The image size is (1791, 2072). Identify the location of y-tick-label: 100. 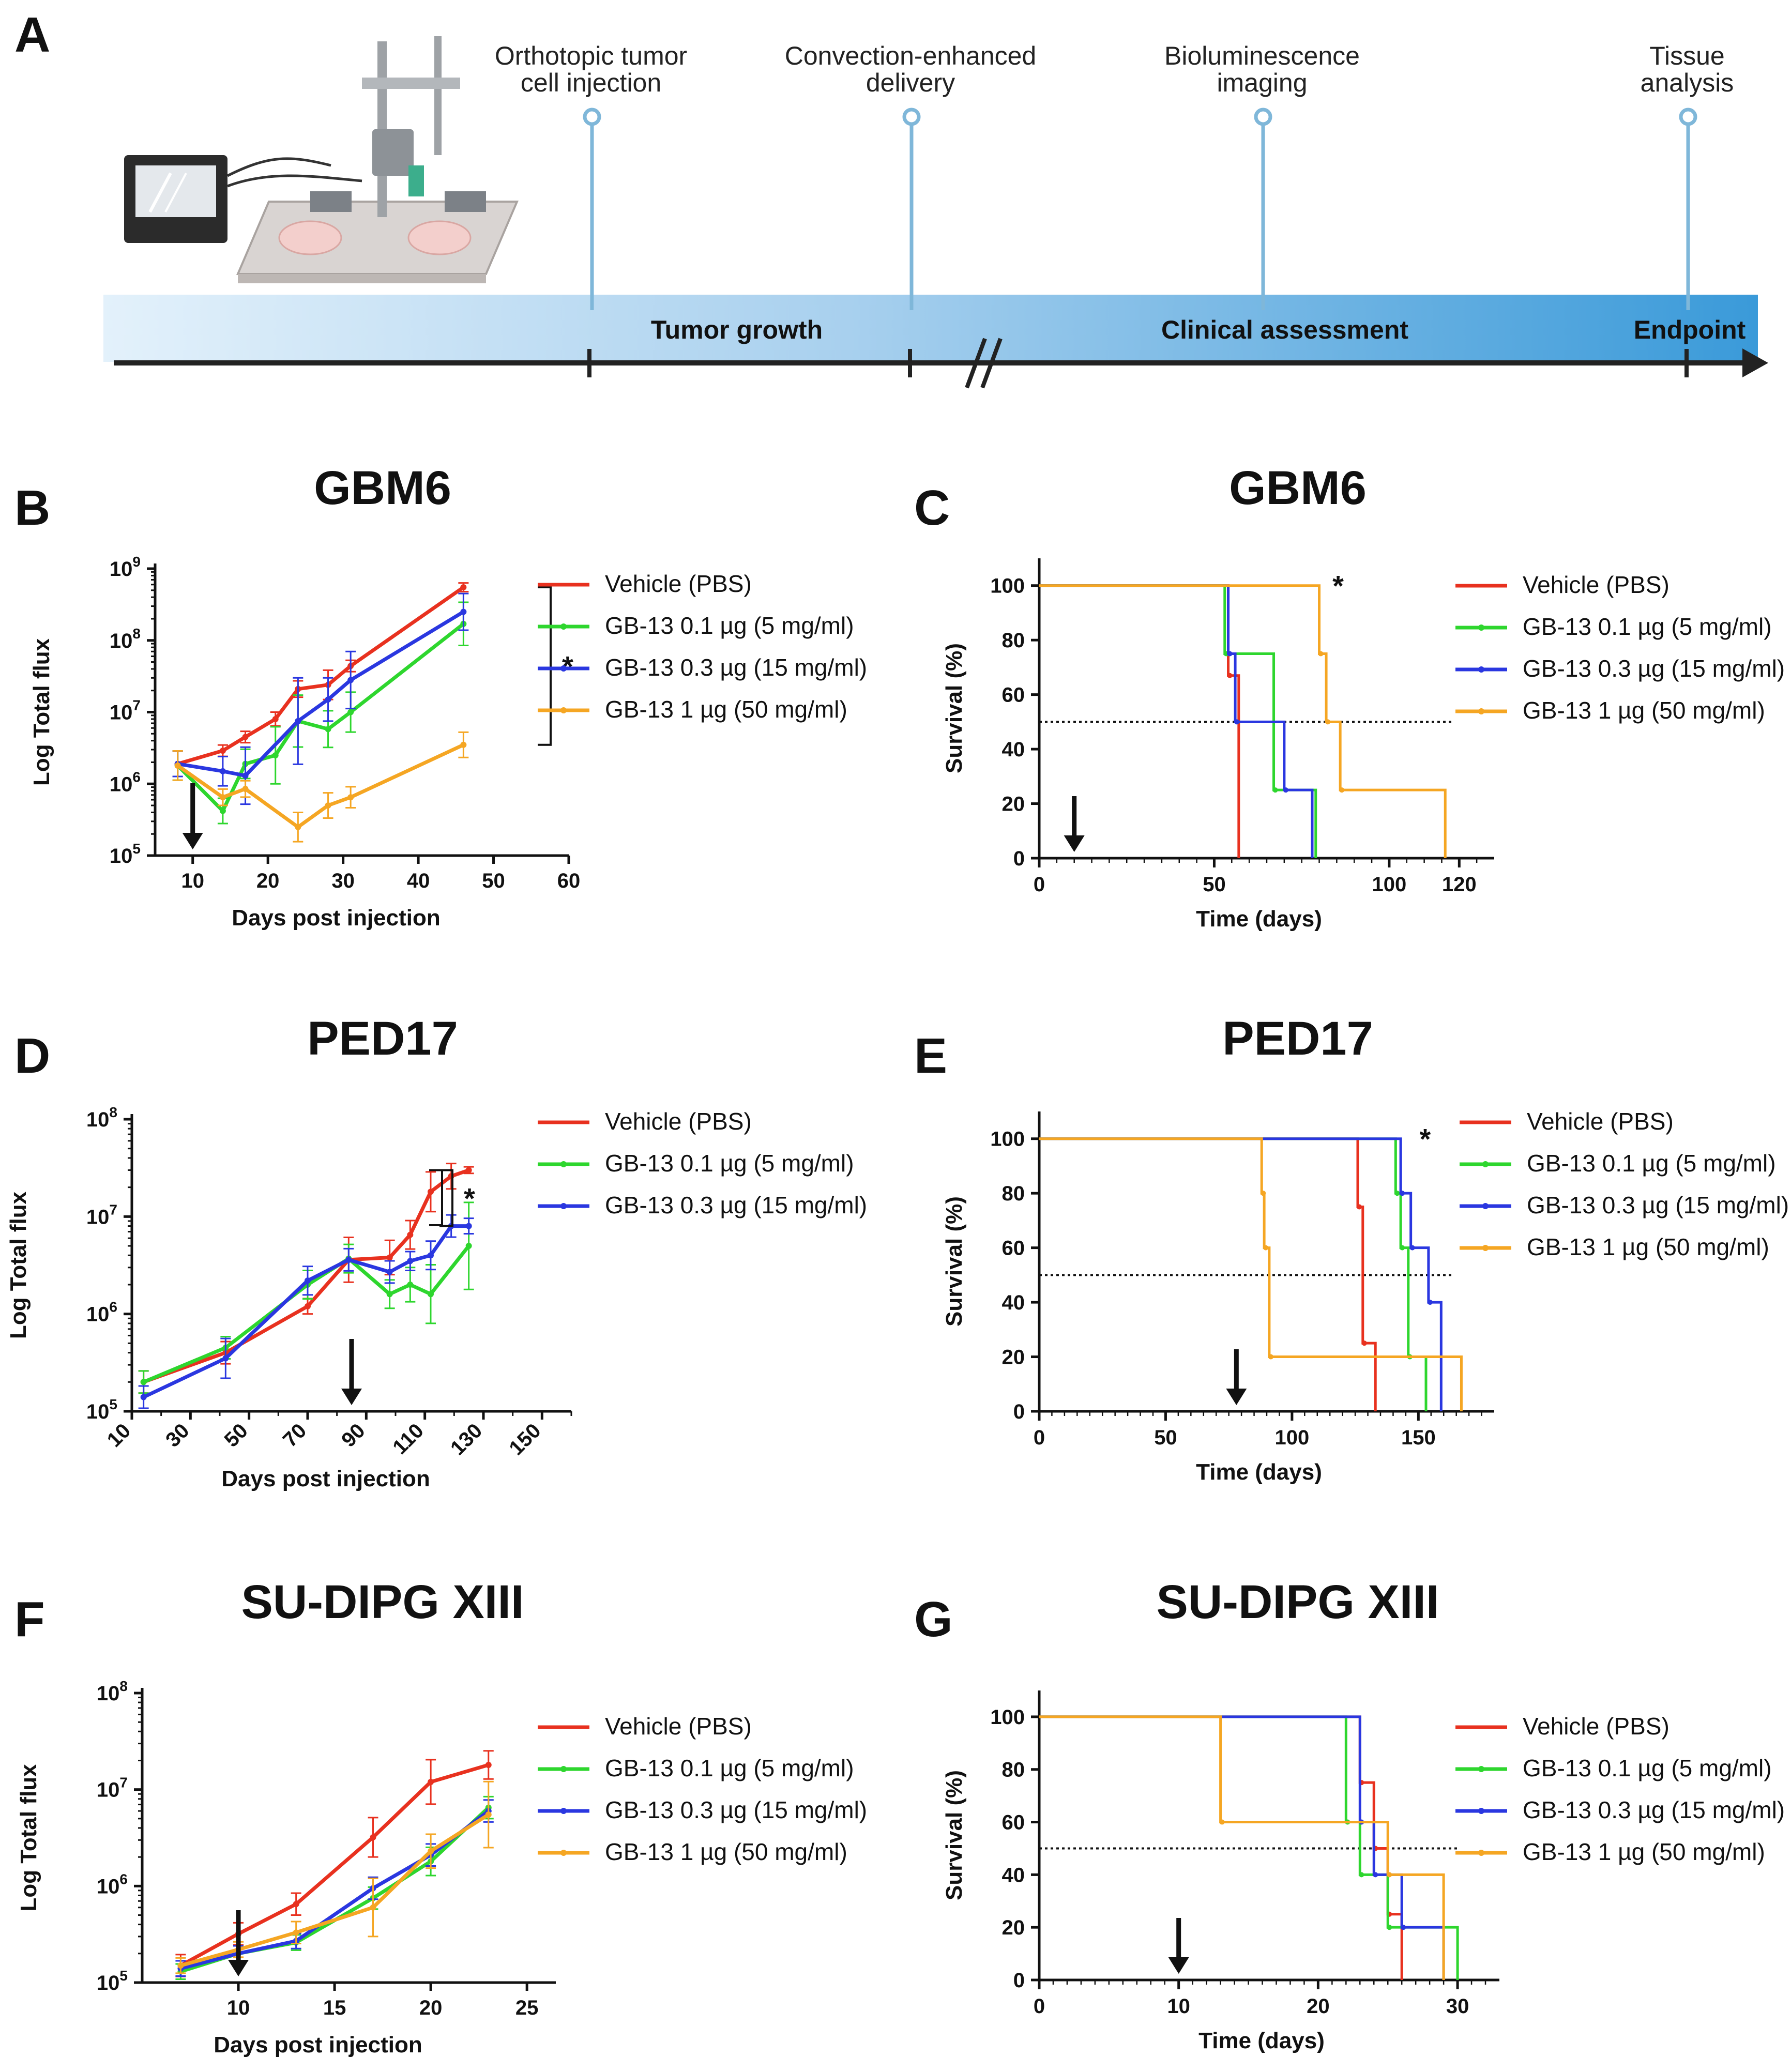
(1008, 1139).